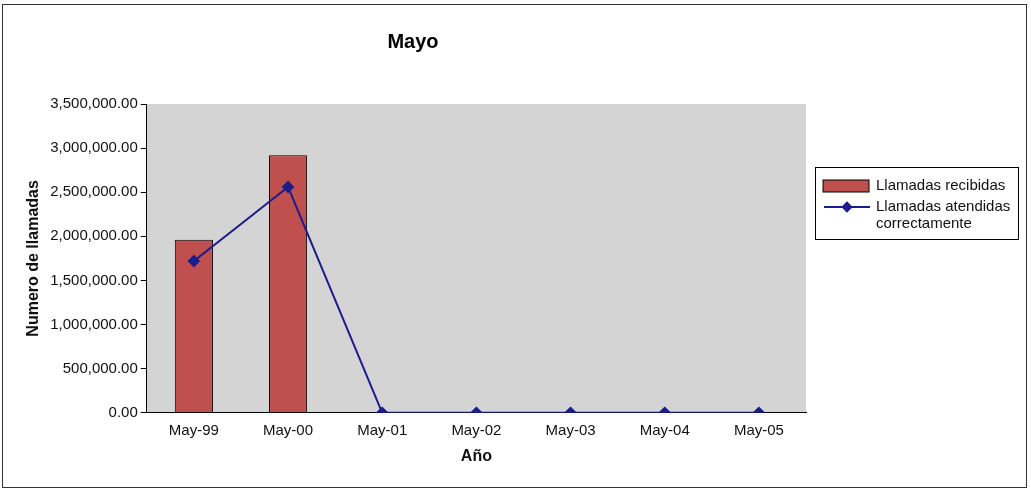 Image resolution: width=1031 pixels, height=490 pixels. What do you see at coordinates (94, 323) in the screenshot?
I see `y-tick-label: 1,000,000.00` at bounding box center [94, 323].